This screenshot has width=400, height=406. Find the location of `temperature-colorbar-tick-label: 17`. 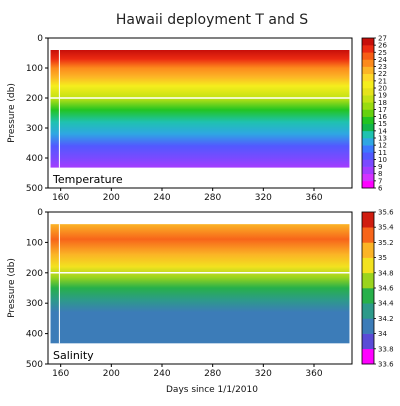

temperature-colorbar-tick-label: 17 is located at coordinates (382, 110).